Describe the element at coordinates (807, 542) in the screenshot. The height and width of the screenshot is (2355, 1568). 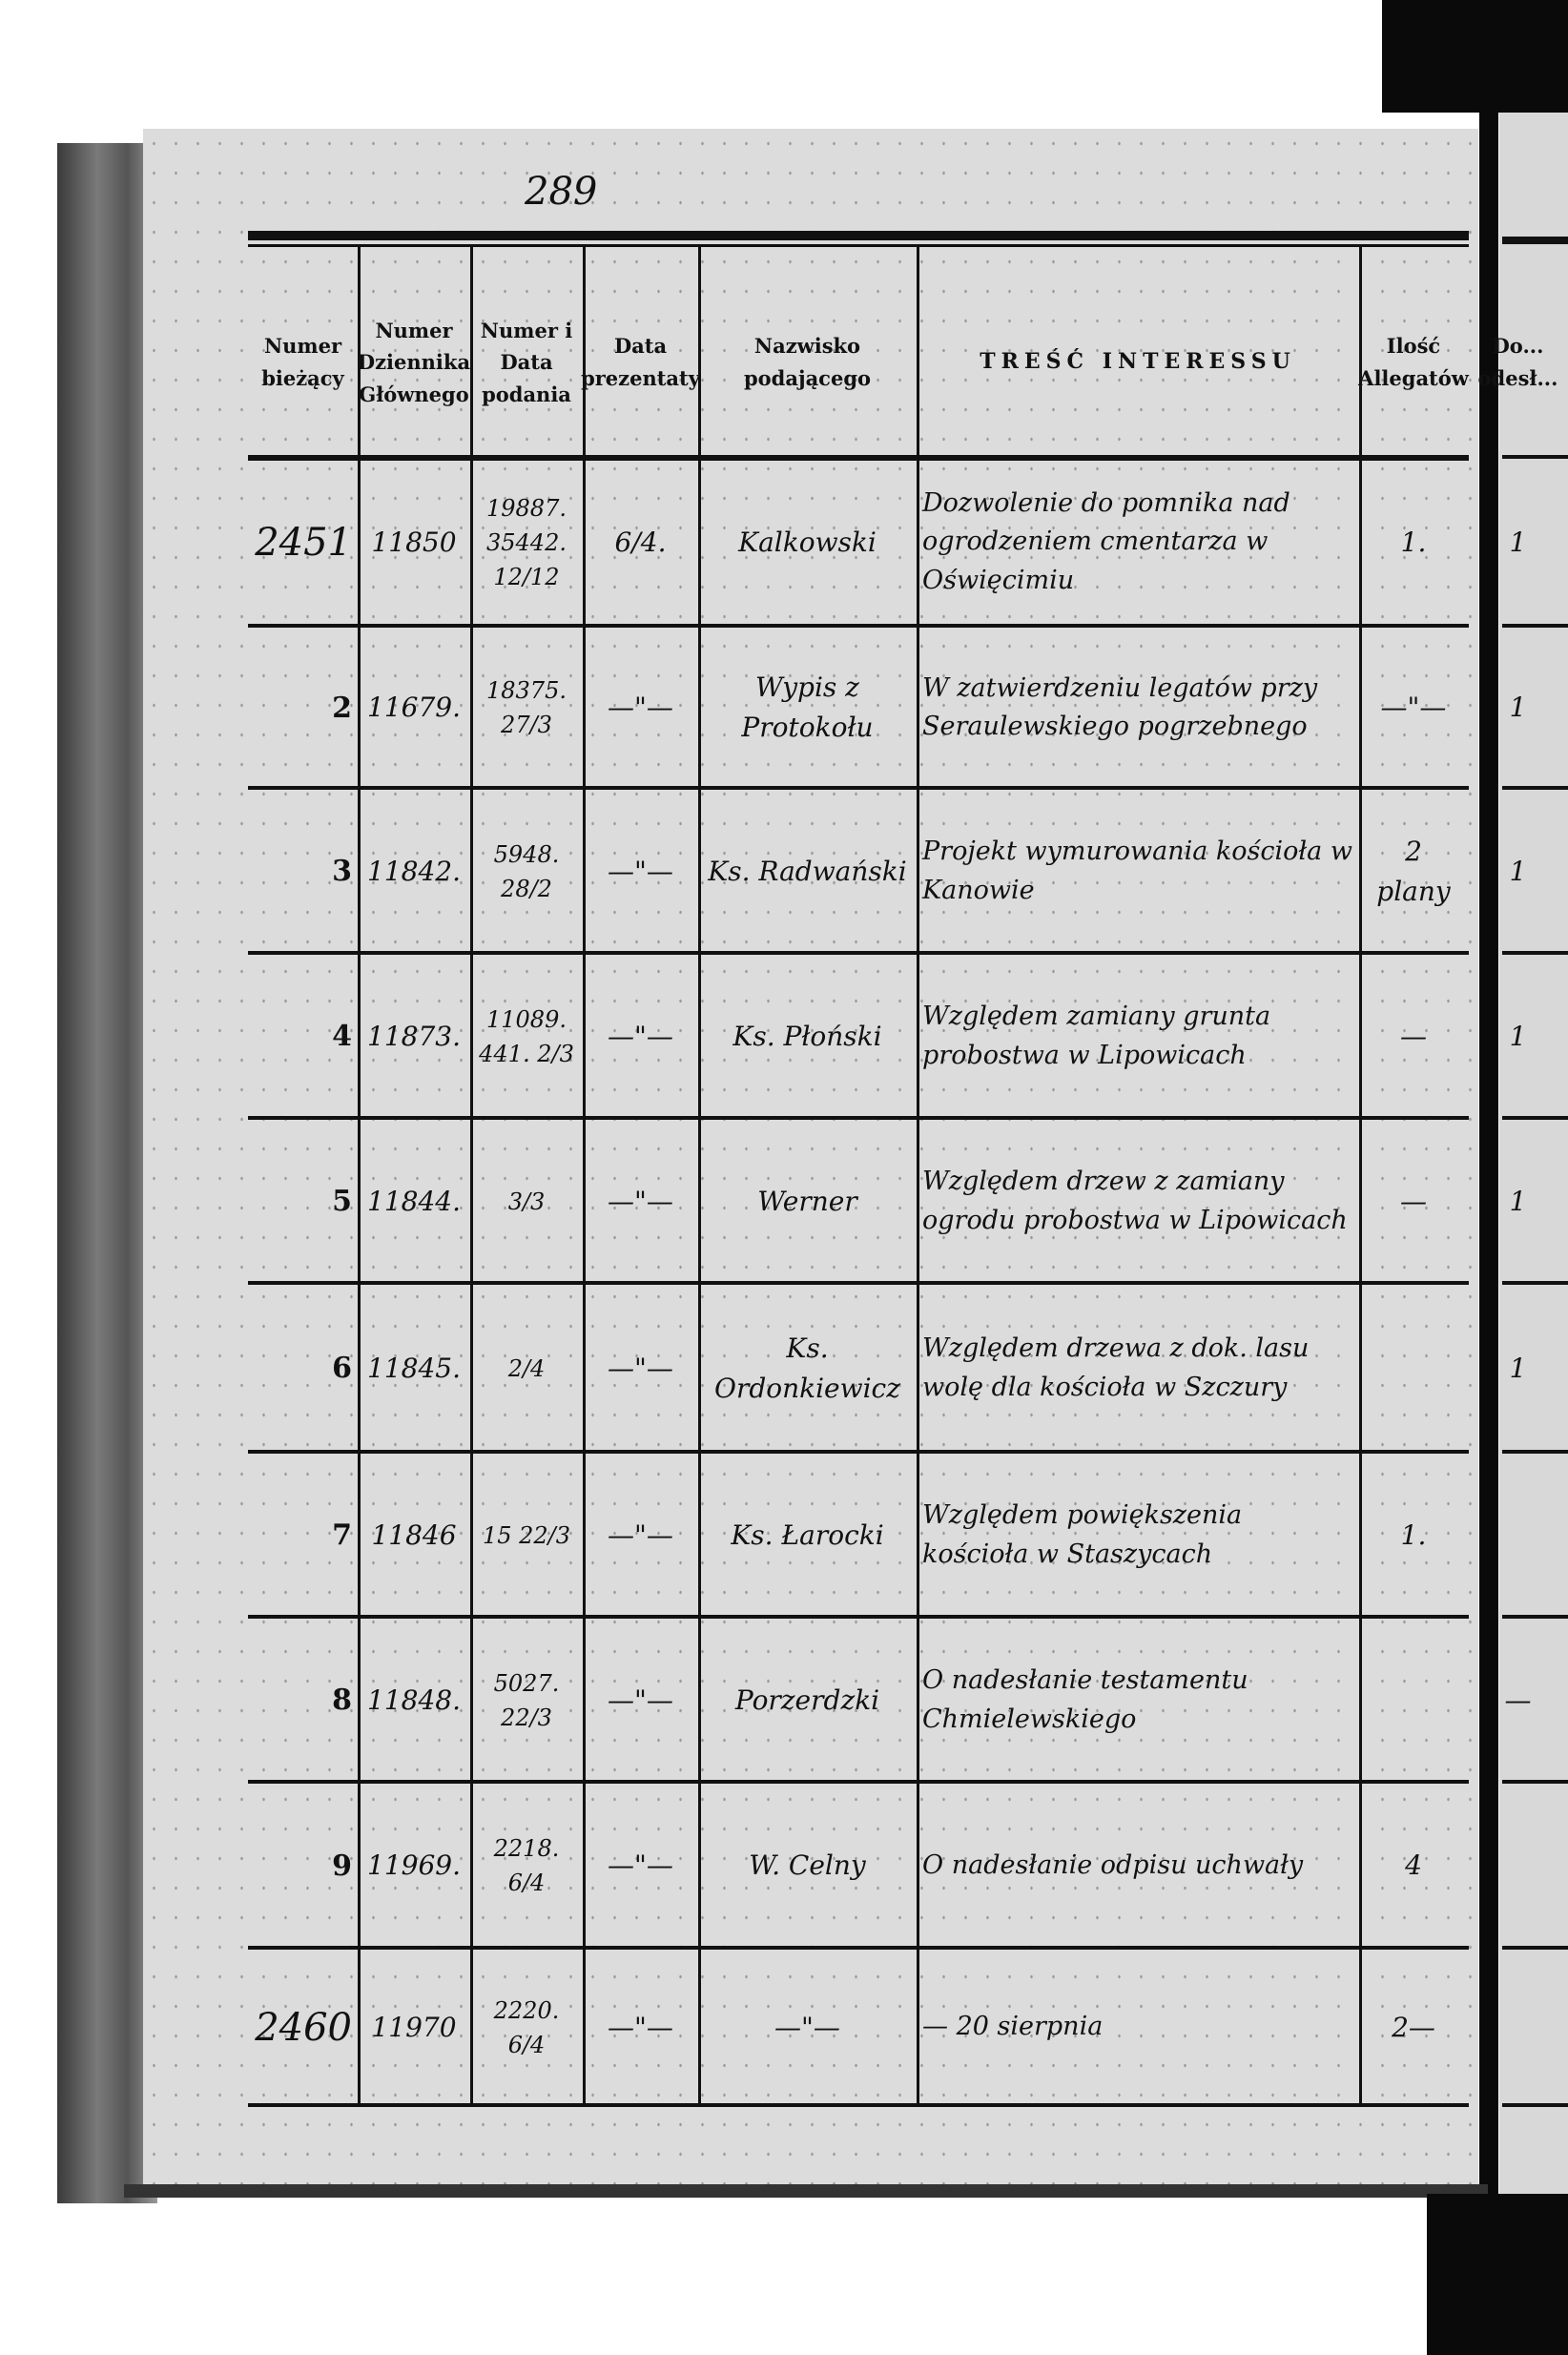
I see `cell-nazwisko: Kalkowski` at that location.